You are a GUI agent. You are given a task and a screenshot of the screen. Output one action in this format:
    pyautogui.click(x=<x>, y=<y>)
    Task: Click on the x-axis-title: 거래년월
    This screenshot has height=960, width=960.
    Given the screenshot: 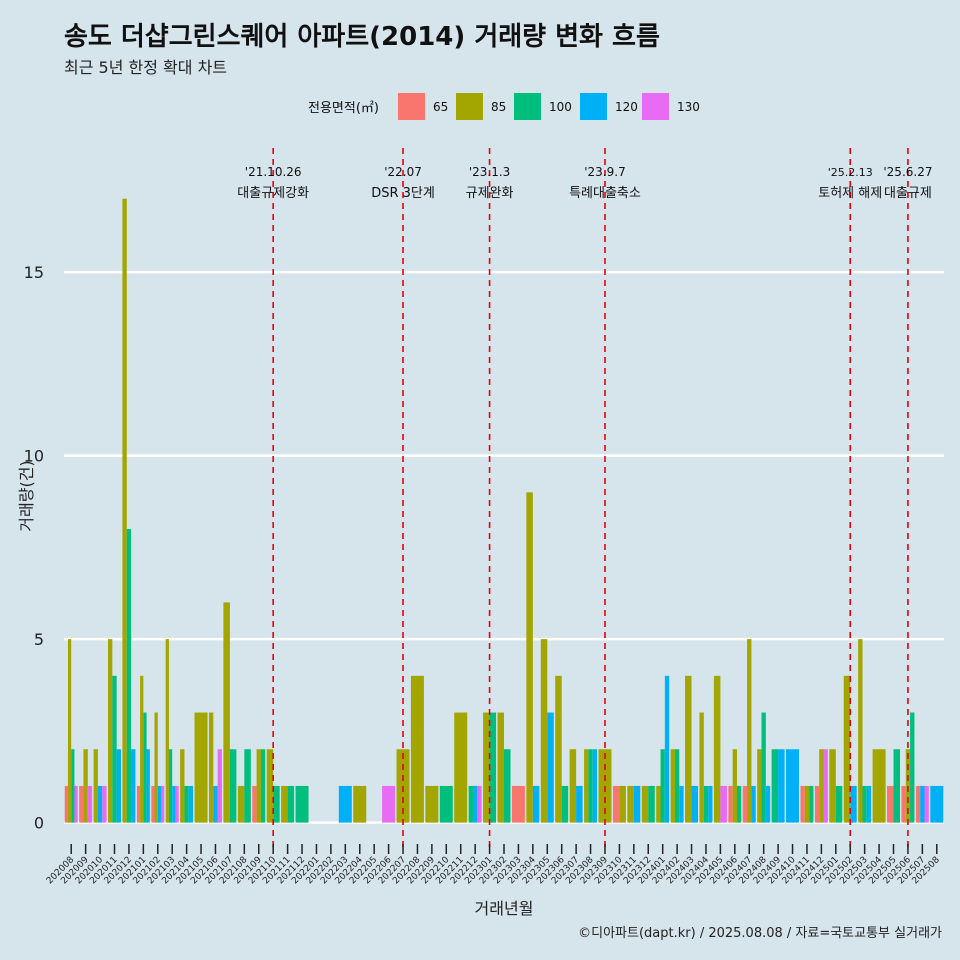 What is the action you would take?
    pyautogui.click(x=504, y=908)
    